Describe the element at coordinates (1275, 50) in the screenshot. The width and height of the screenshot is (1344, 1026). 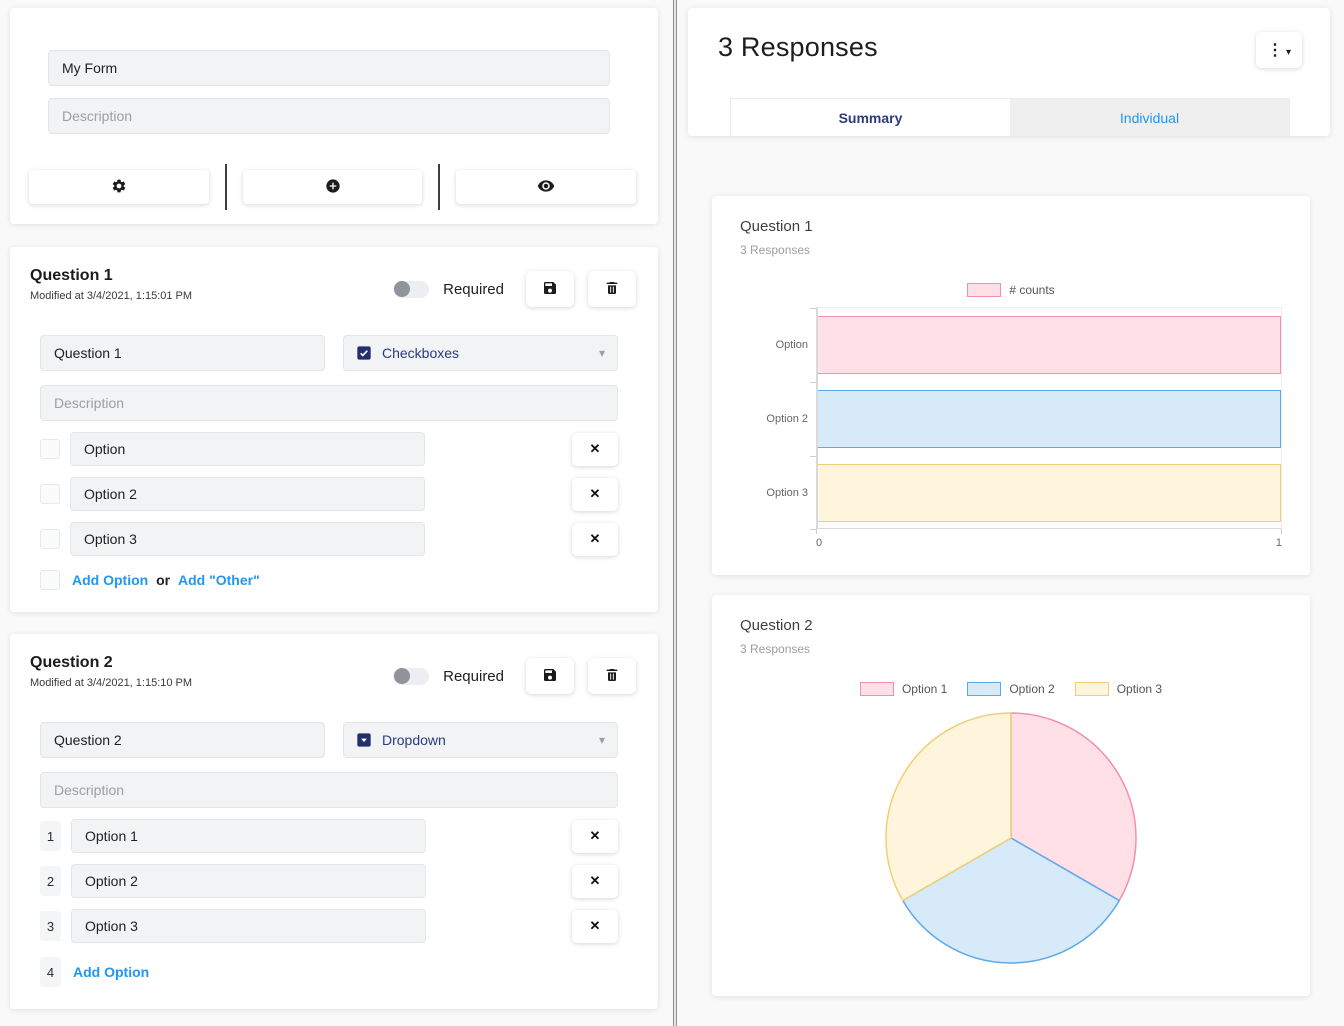
I see `kebab-menu-icon` at that location.